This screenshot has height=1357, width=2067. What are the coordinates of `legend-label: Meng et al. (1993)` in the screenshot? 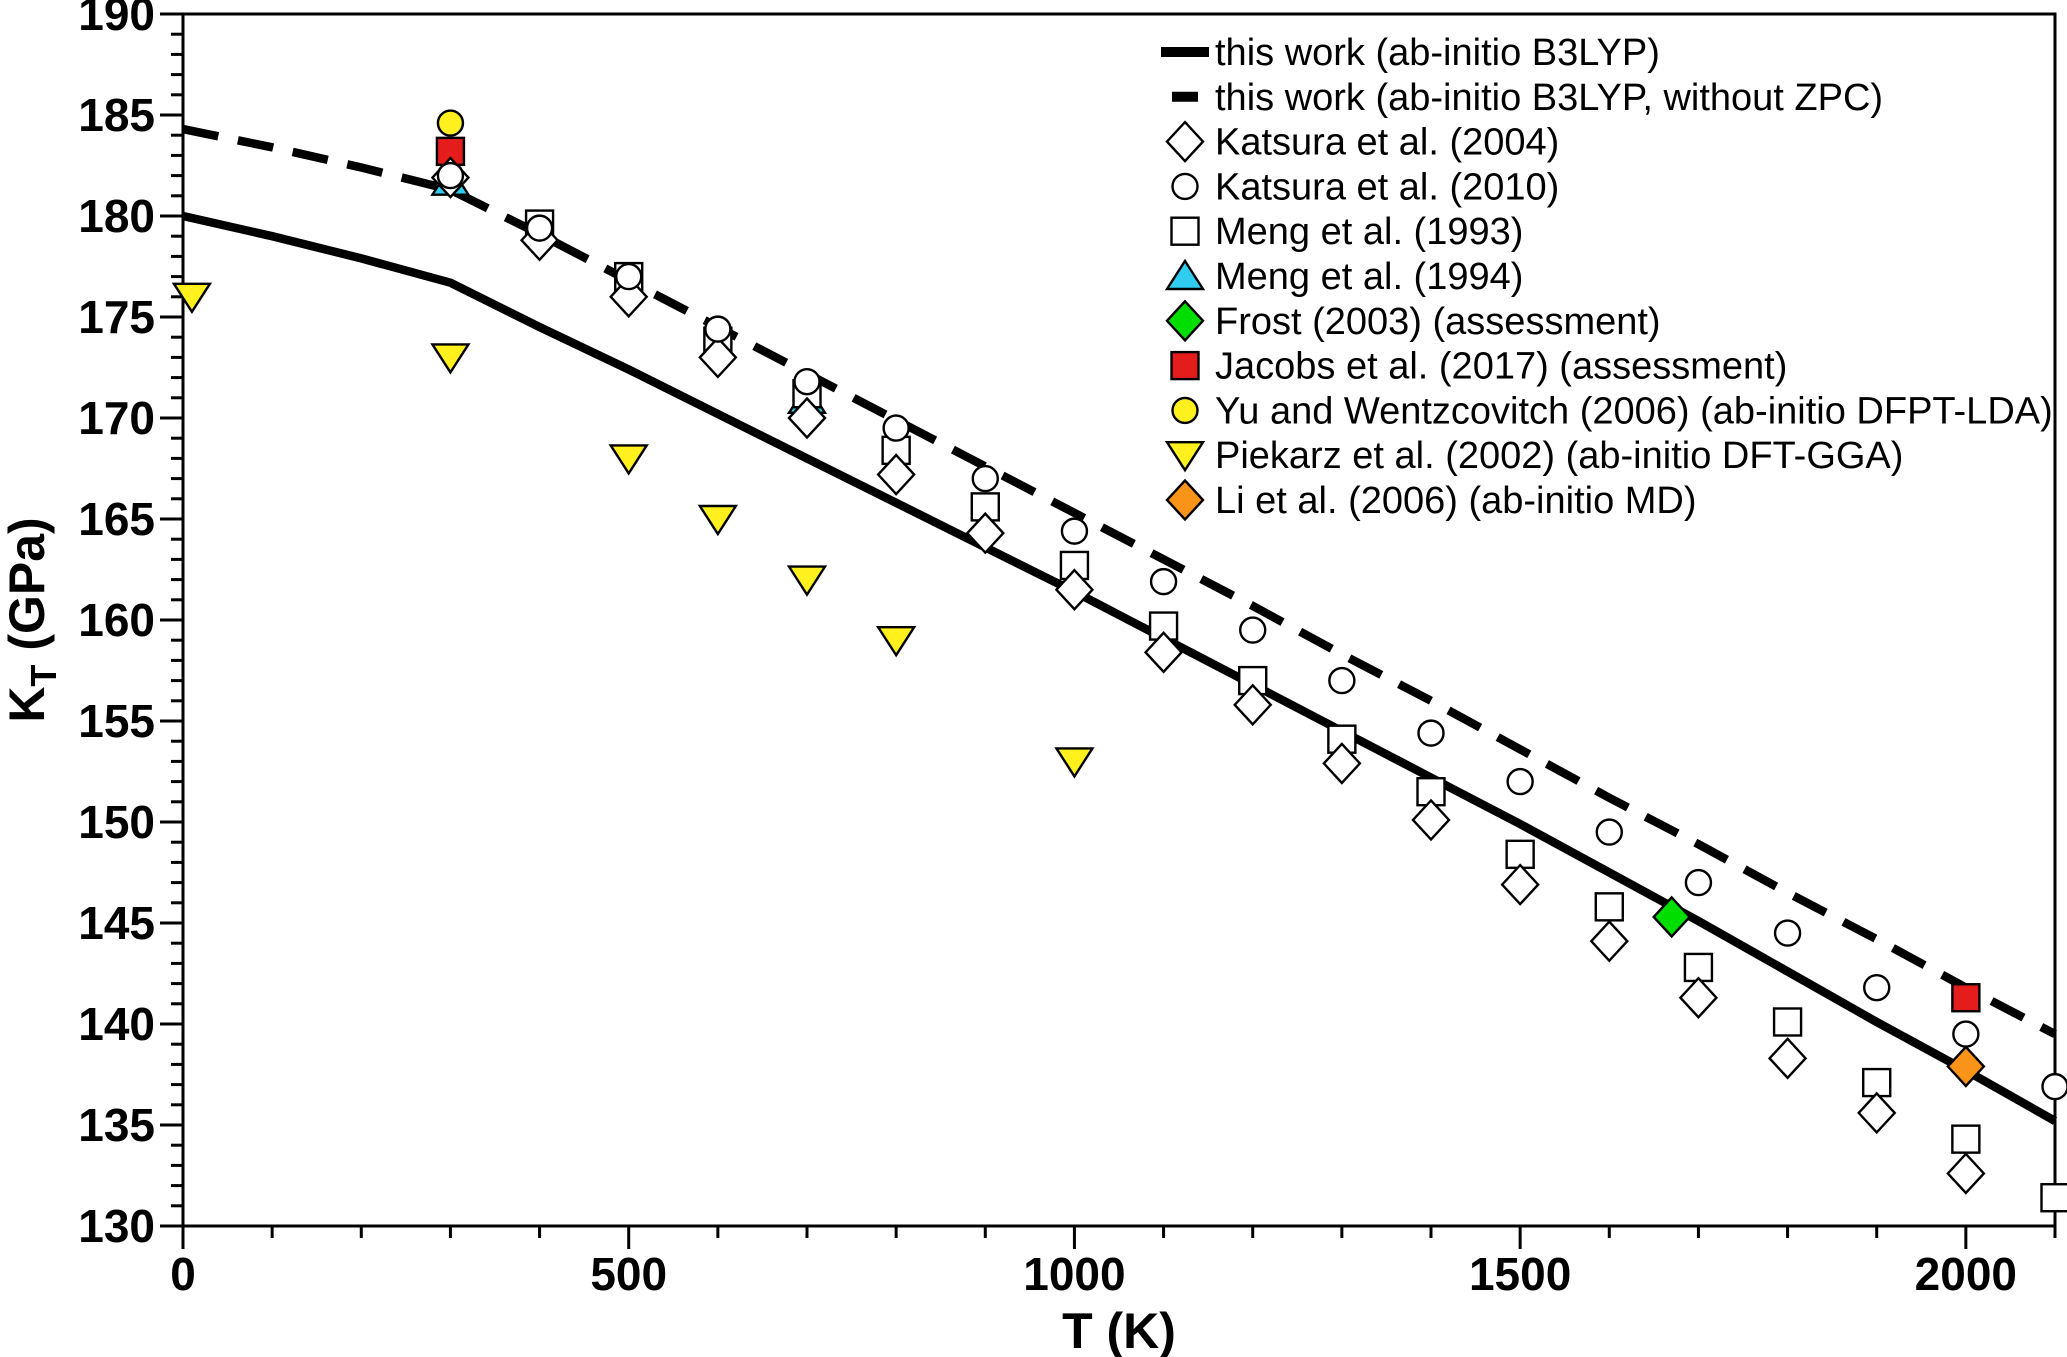 It's located at (1369, 232).